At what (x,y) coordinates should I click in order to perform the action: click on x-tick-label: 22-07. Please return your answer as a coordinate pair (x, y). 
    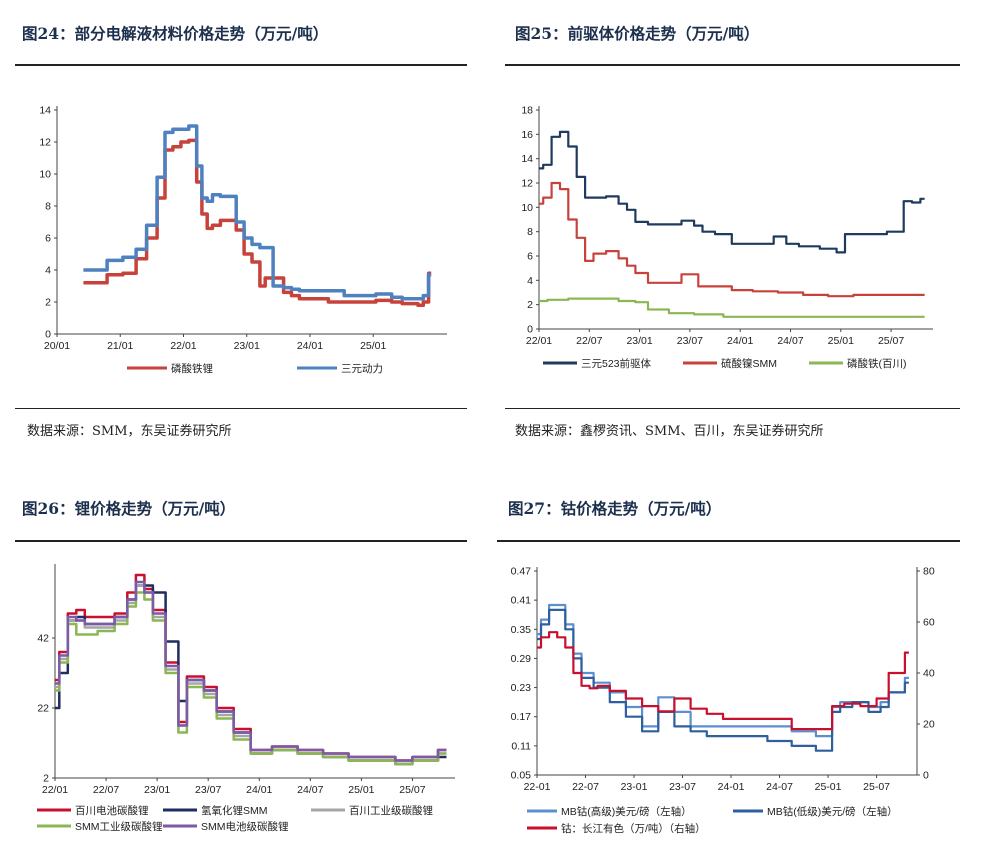
    Looking at the image, I should click on (585, 787).